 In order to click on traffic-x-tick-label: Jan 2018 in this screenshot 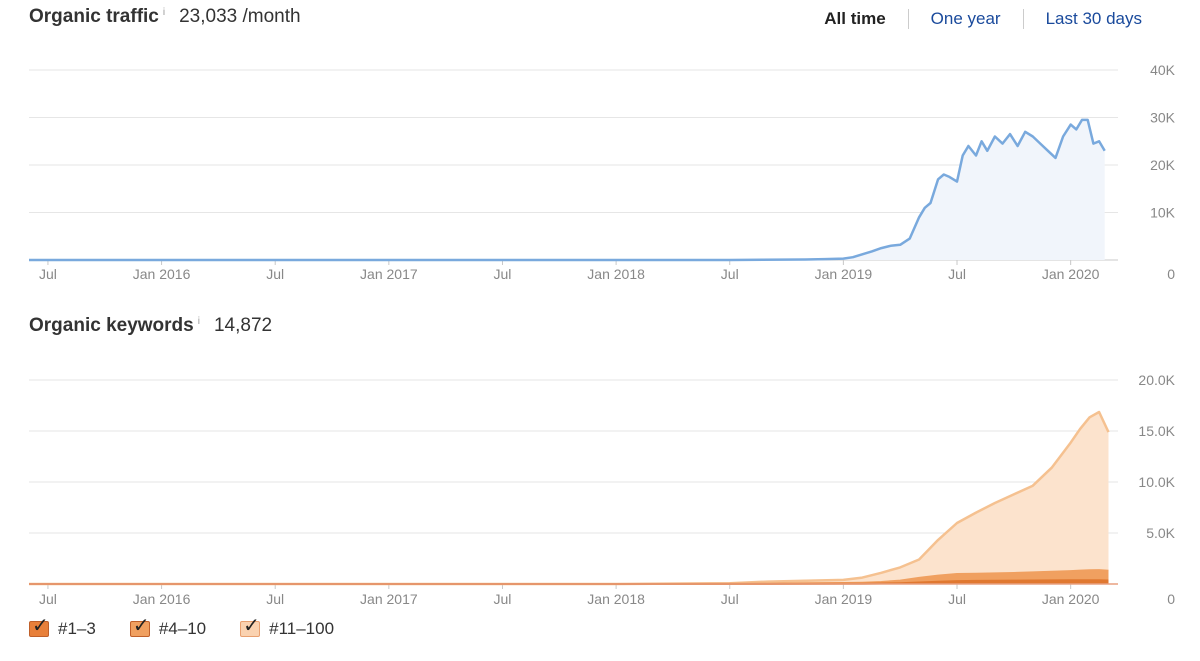, I will do `click(616, 274)`.